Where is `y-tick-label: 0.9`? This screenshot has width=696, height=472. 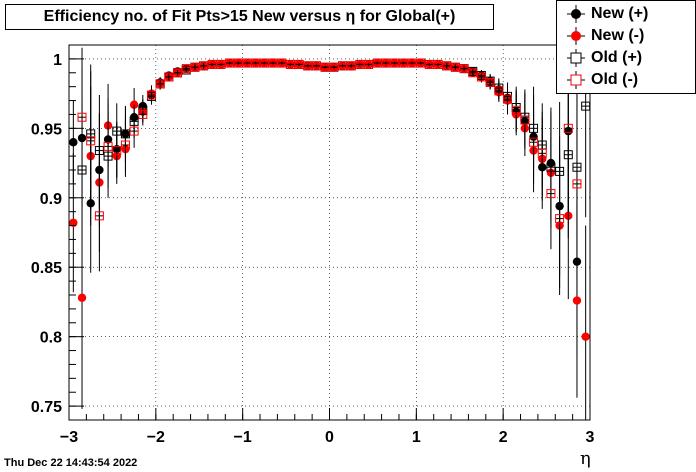 y-tick-label: 0.9 is located at coordinates (51, 199).